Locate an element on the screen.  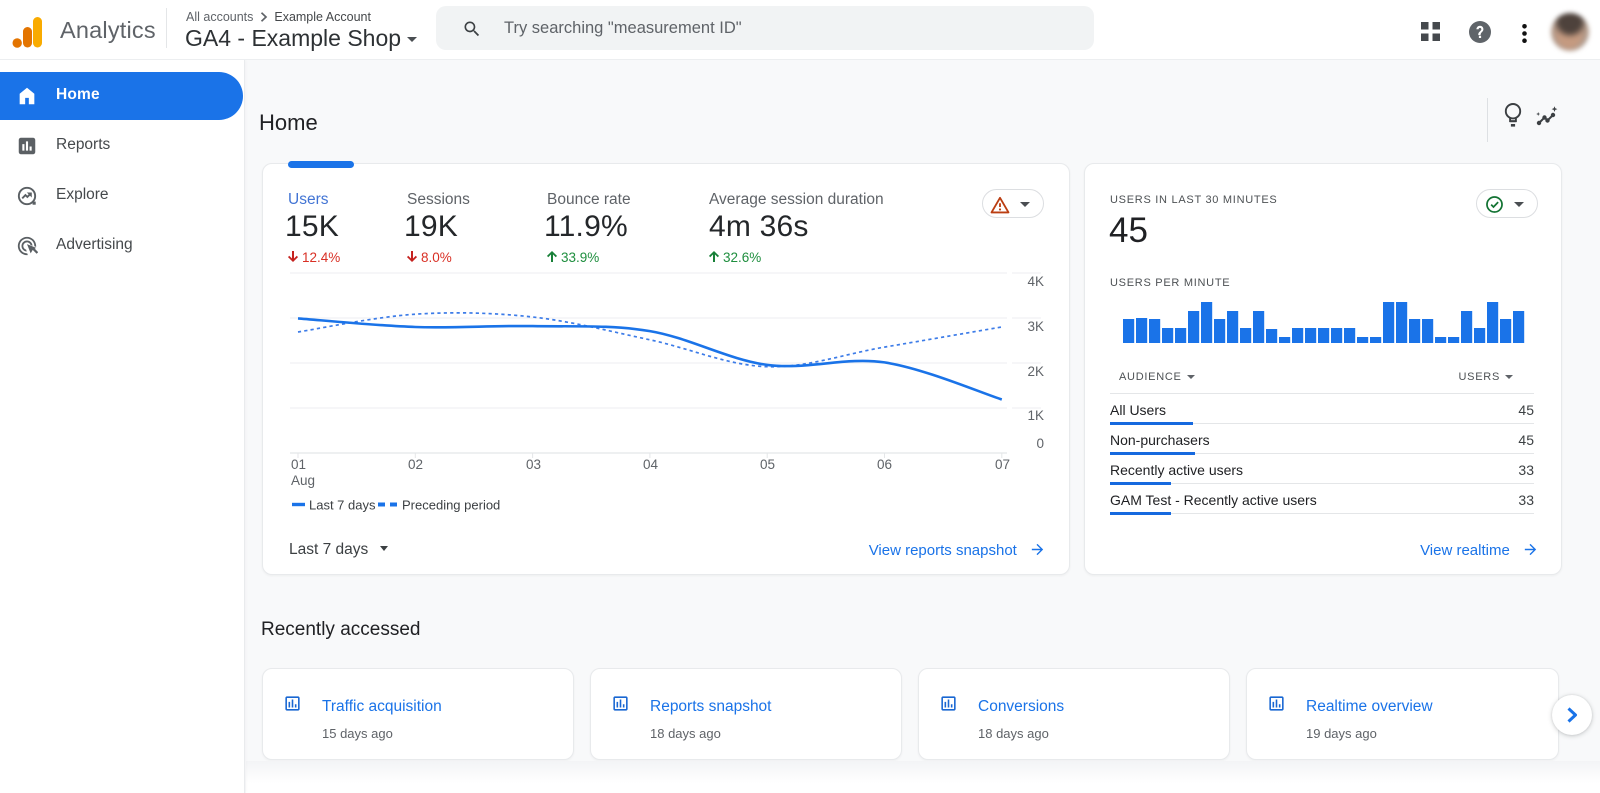
svg-text: 4K is located at coordinates (1035, 281).